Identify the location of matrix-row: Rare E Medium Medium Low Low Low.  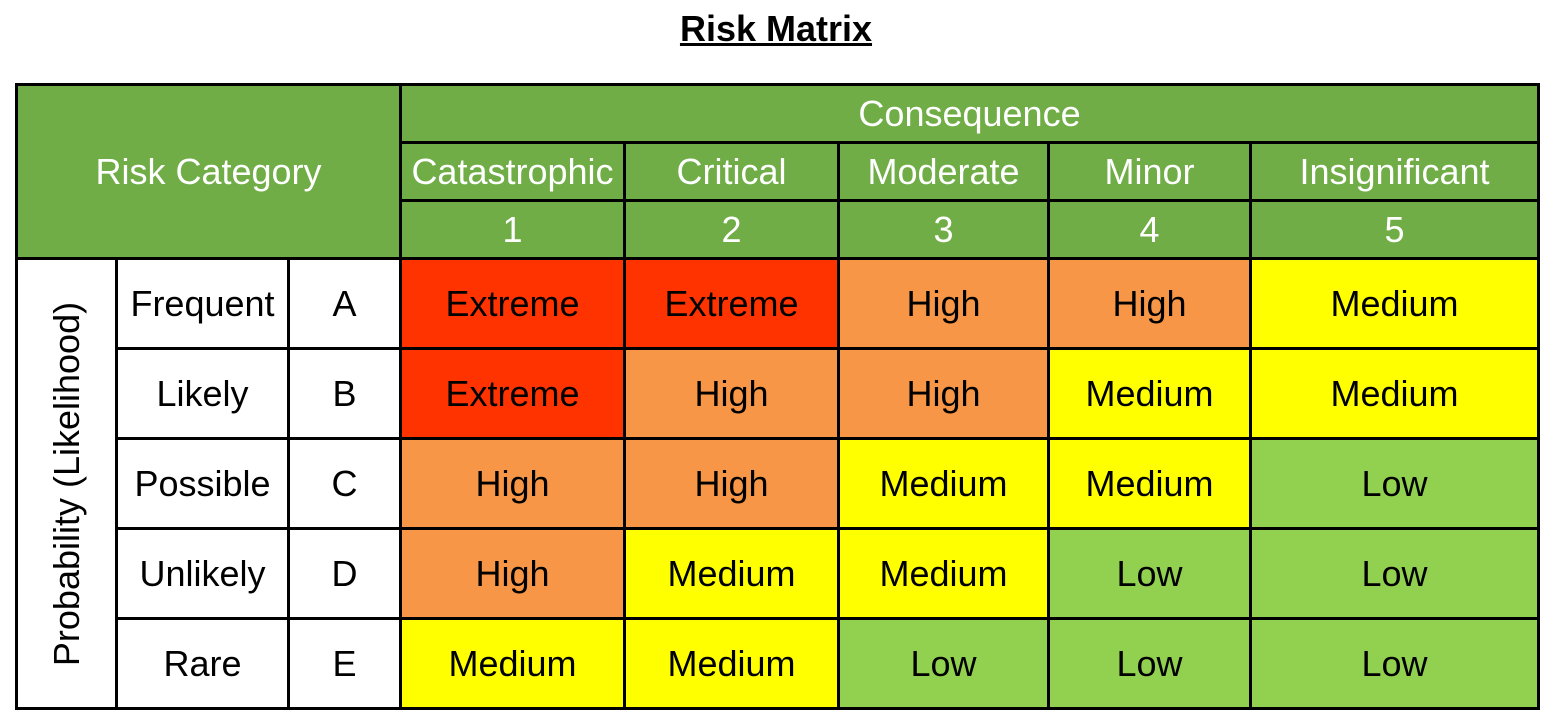
(779, 663).